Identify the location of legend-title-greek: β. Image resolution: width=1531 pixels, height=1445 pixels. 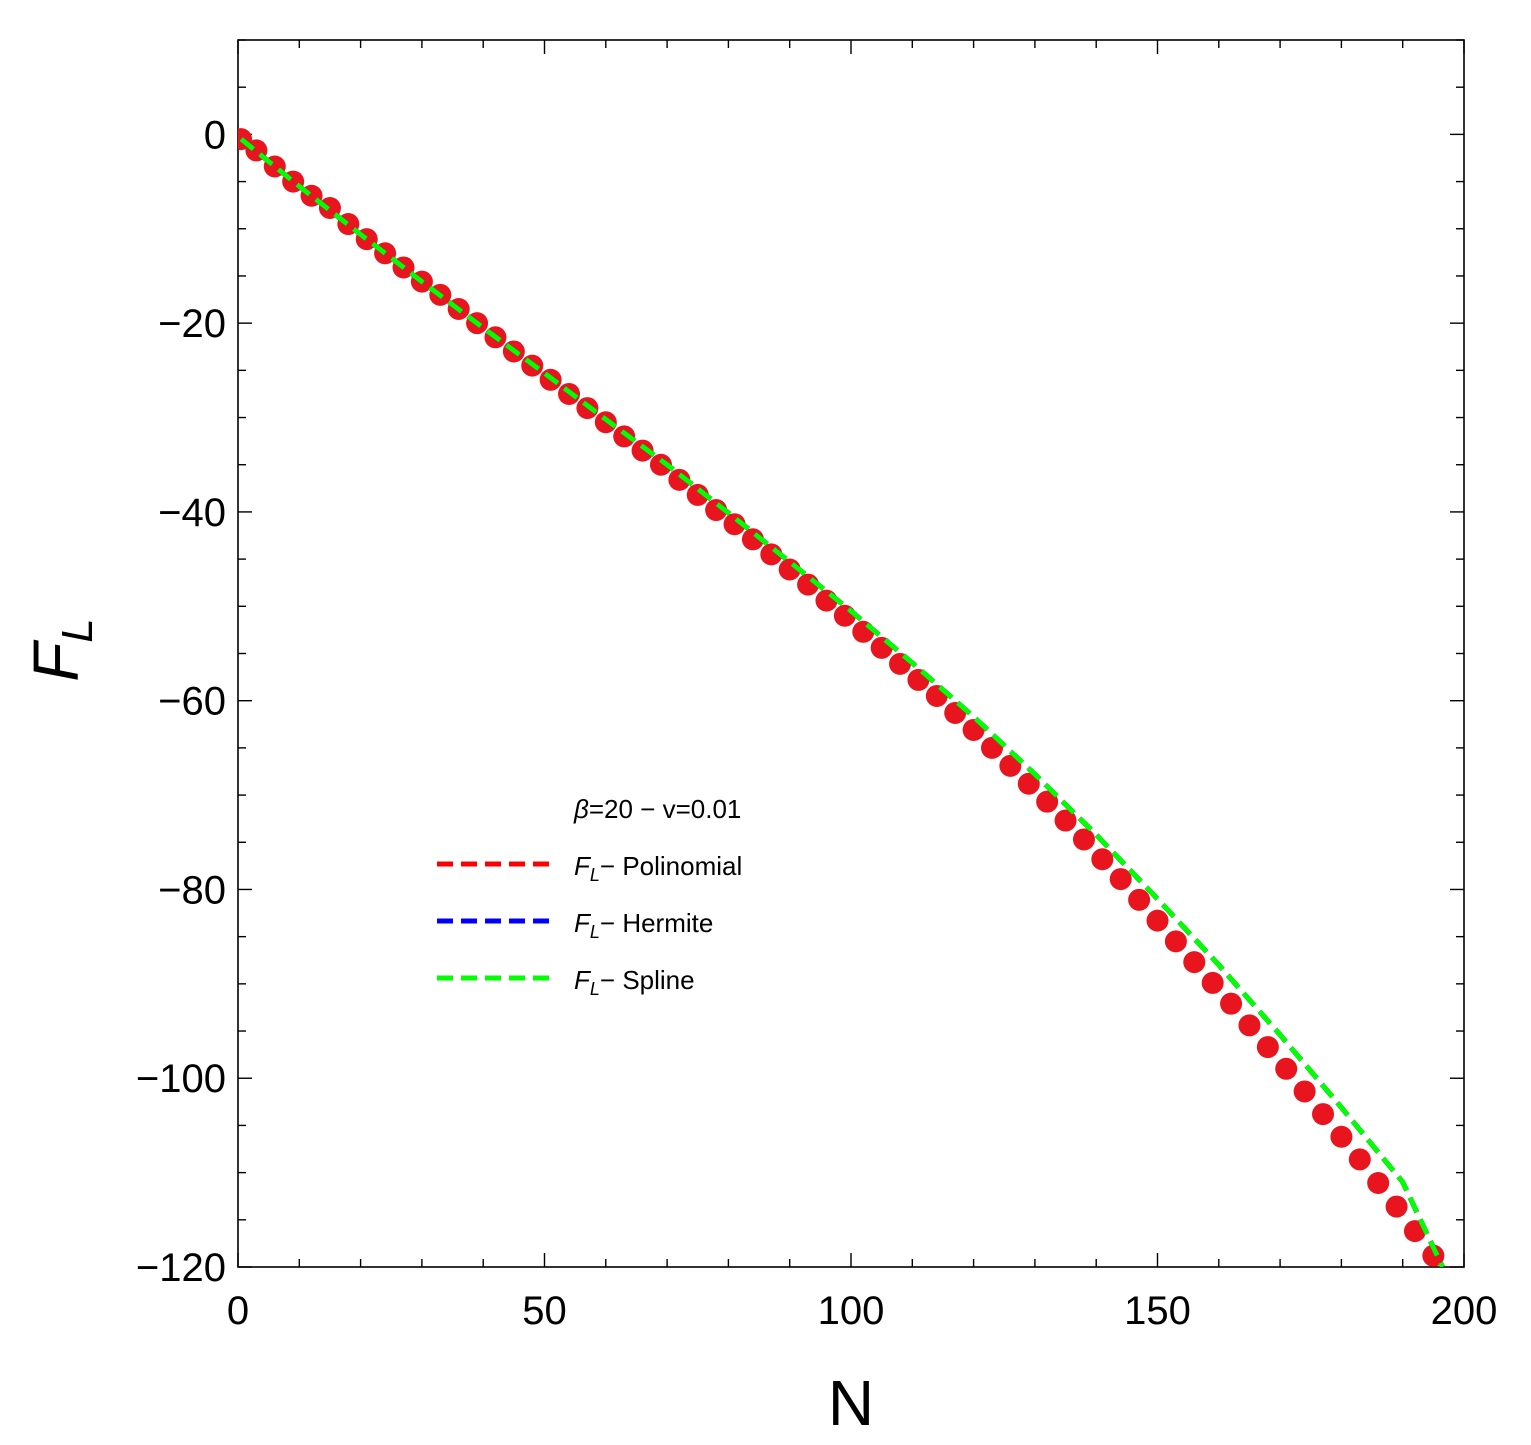
(581, 809).